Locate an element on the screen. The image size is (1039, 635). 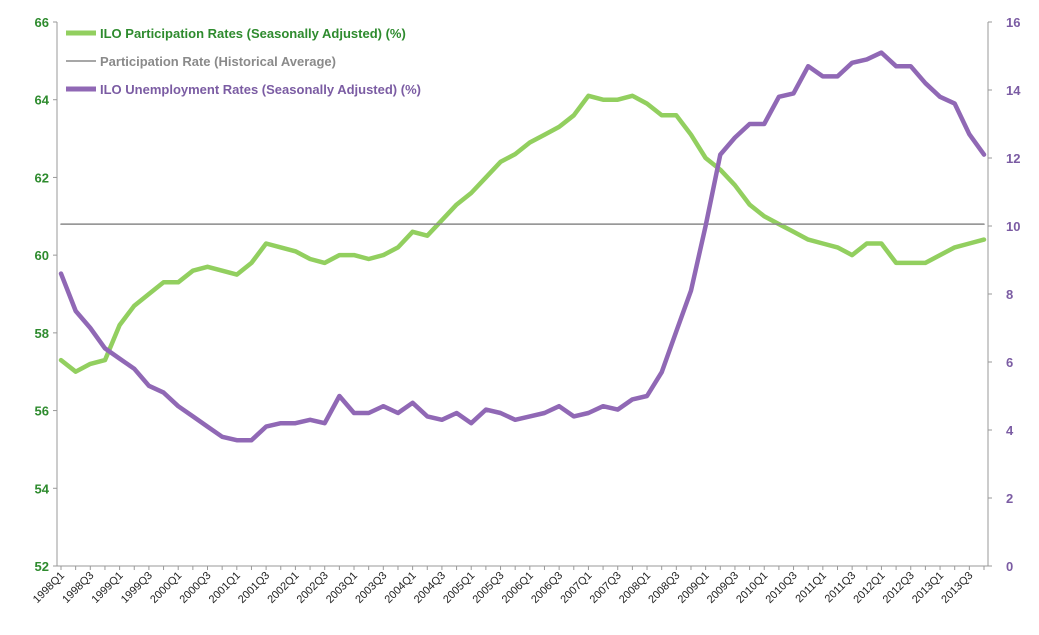
x-tick-label: 2011Q1 is located at coordinates (811, 588).